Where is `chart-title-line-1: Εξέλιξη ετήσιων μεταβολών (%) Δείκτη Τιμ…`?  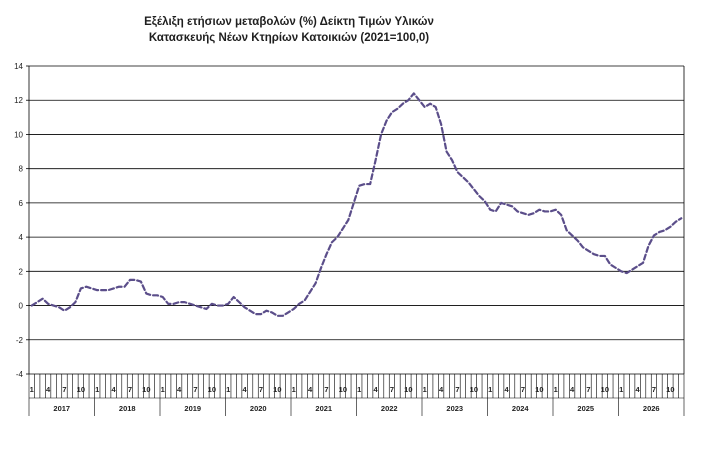
chart-title-line-1: Εξέλιξη ετήσιων μεταβολών (%) Δείκτη Τιμ… is located at coordinates (289, 22).